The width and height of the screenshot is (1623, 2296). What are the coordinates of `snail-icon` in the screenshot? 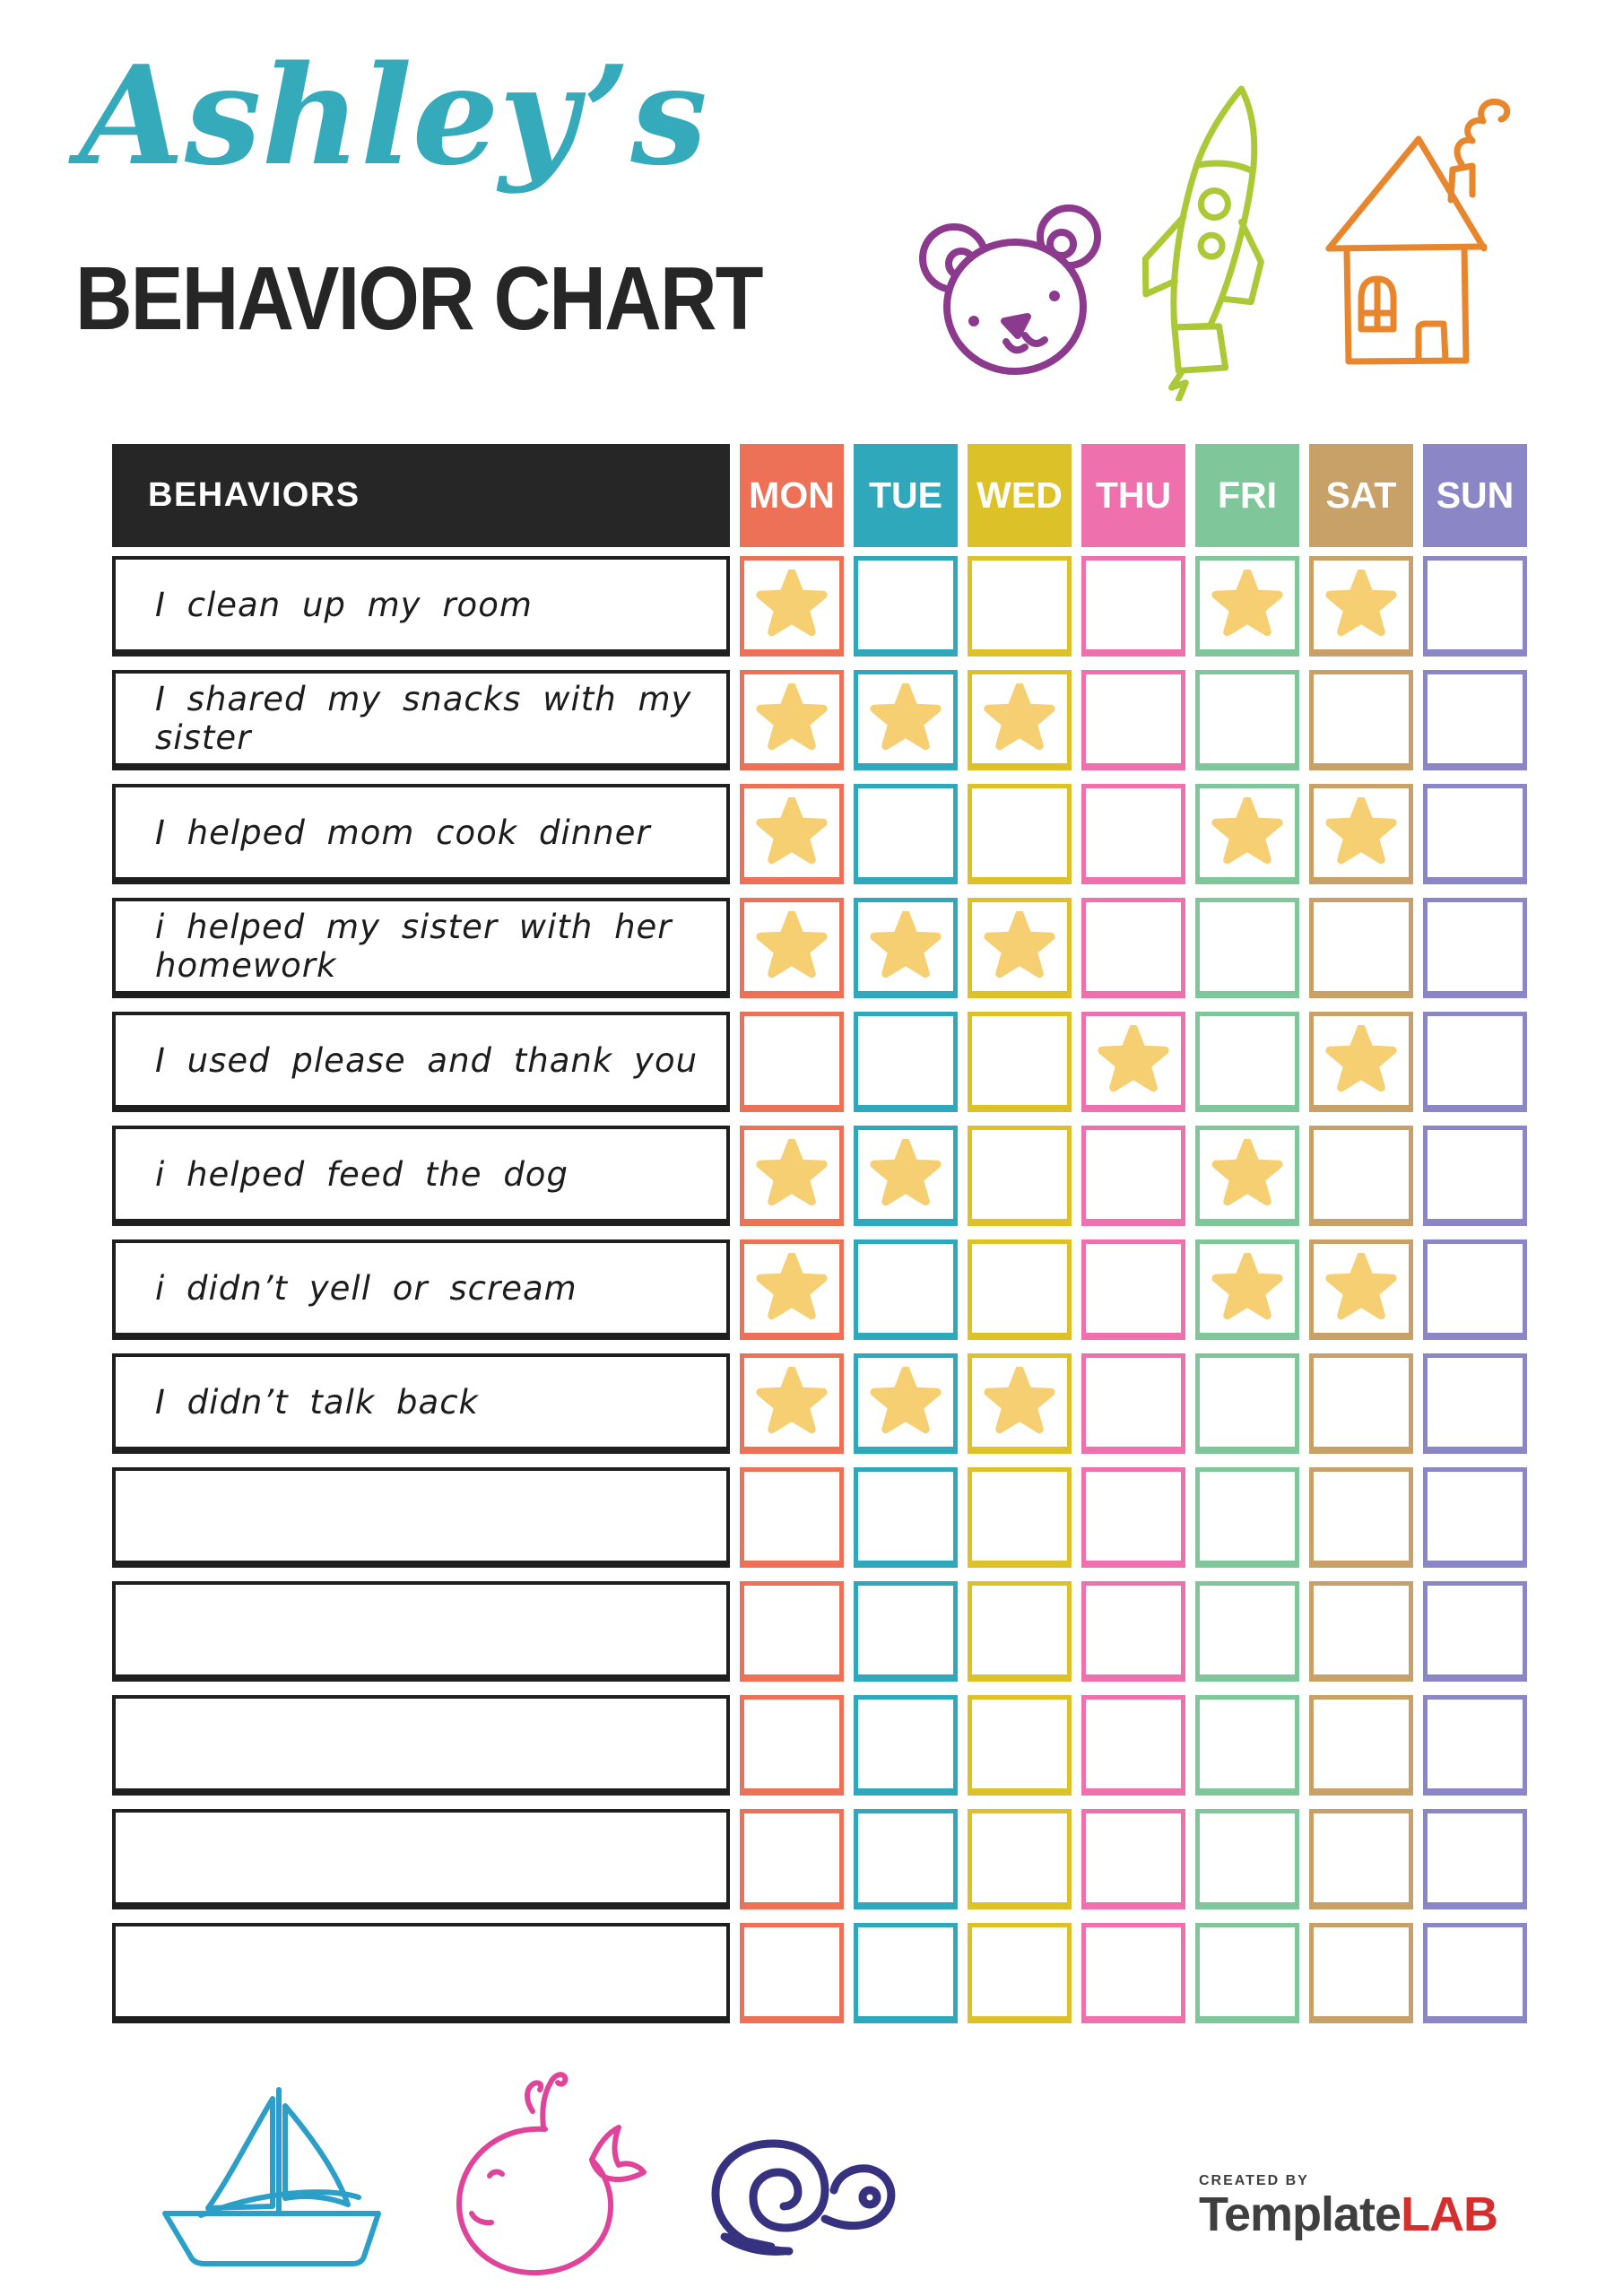 It's located at (797, 2189).